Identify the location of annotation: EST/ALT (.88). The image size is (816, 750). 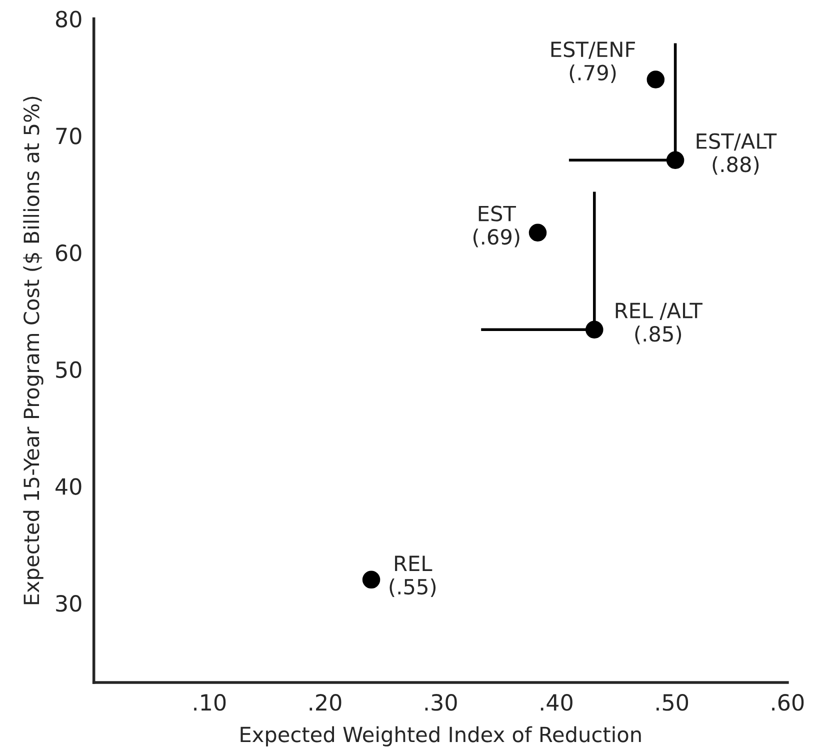
(736, 154).